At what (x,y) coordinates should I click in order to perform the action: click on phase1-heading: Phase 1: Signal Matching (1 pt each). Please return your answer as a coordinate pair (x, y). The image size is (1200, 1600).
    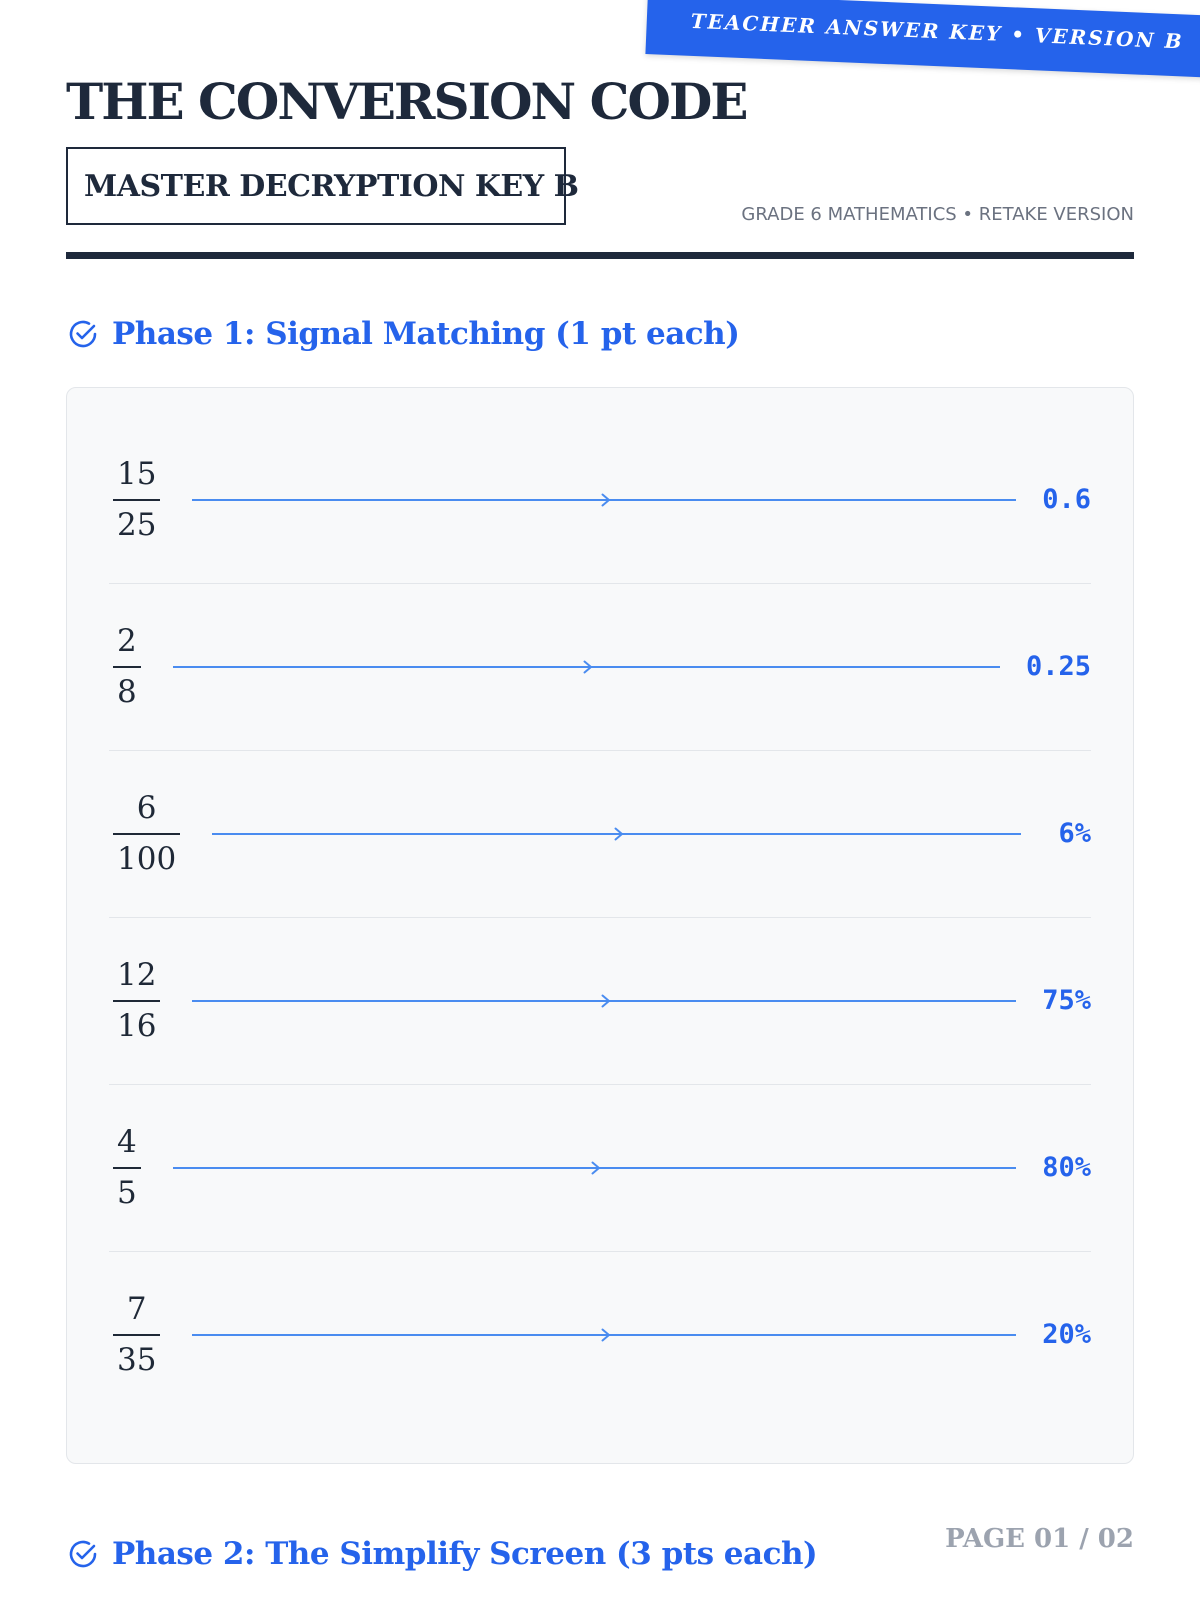
    Looking at the image, I should click on (403, 334).